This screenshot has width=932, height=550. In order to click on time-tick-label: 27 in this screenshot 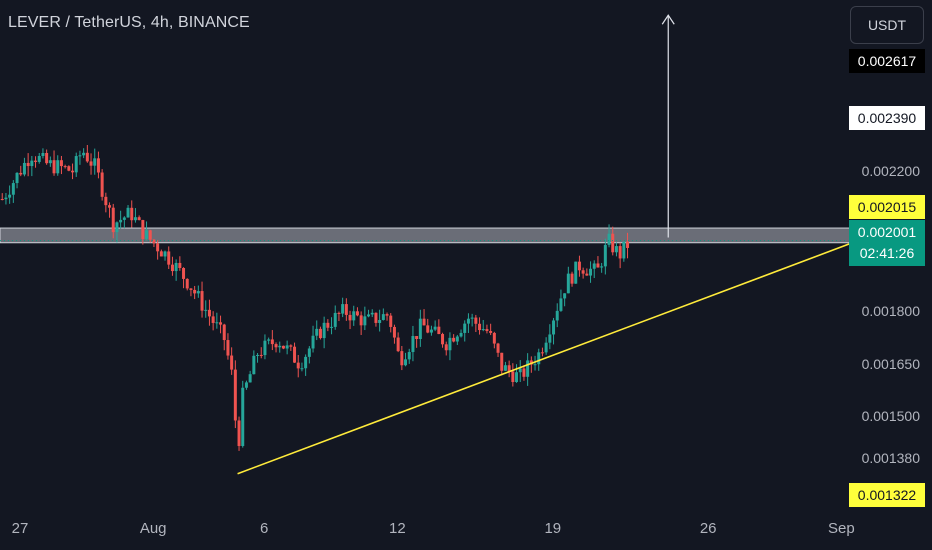, I will do `click(20, 528)`.